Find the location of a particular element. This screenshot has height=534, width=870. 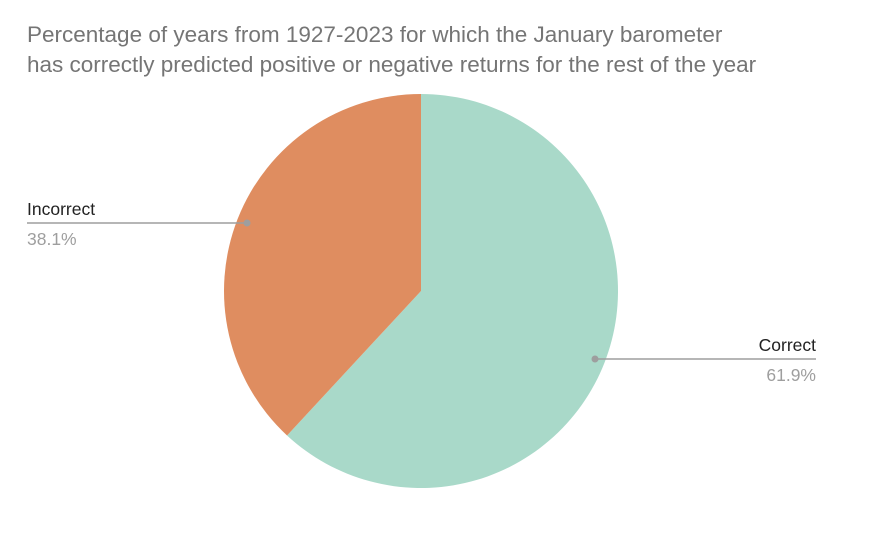

slice-value-correct: 61.9% is located at coordinates (791, 375).